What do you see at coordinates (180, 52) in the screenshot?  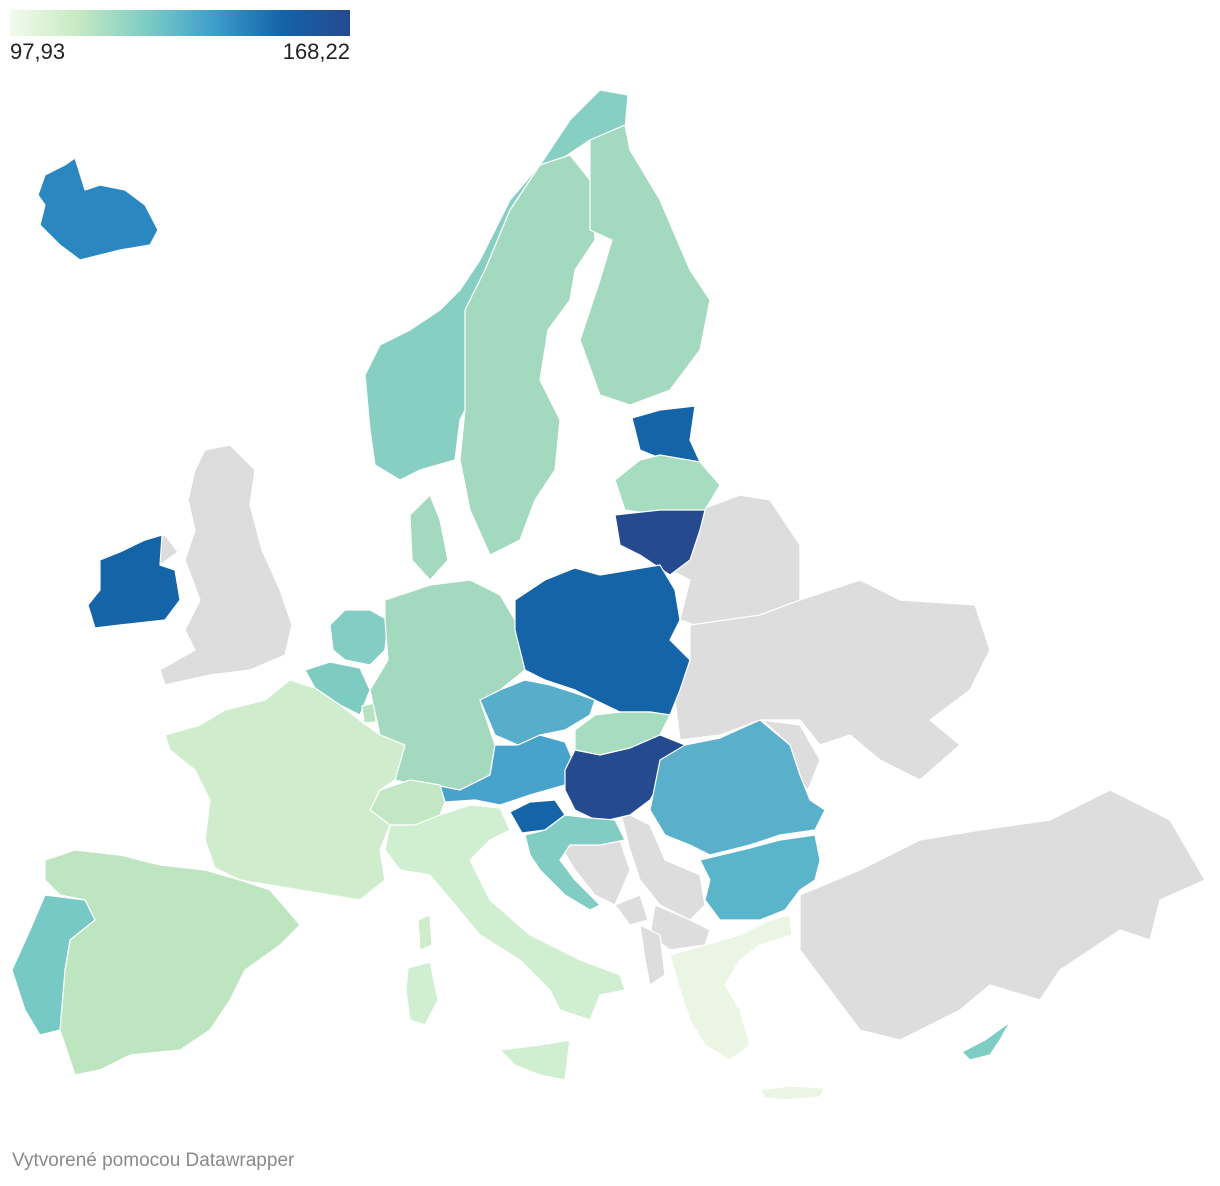 I see `legend-labels: 97,93 168,22` at bounding box center [180, 52].